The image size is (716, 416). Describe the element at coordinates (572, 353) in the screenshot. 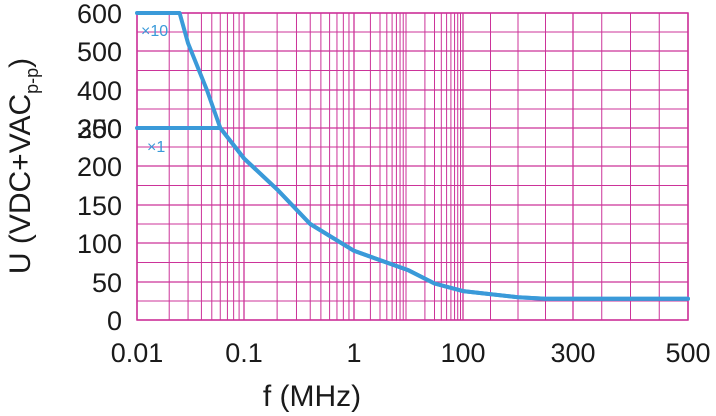

I see `x-tick-label: 300` at that location.